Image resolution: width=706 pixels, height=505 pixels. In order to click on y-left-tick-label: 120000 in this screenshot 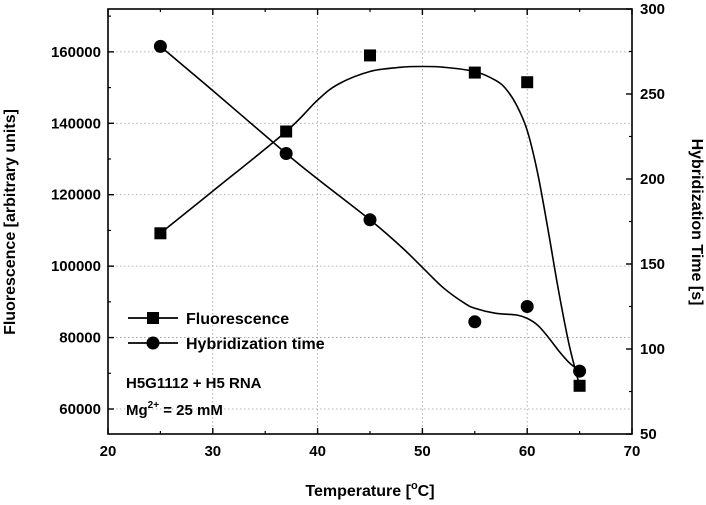, I will do `click(76, 195)`.